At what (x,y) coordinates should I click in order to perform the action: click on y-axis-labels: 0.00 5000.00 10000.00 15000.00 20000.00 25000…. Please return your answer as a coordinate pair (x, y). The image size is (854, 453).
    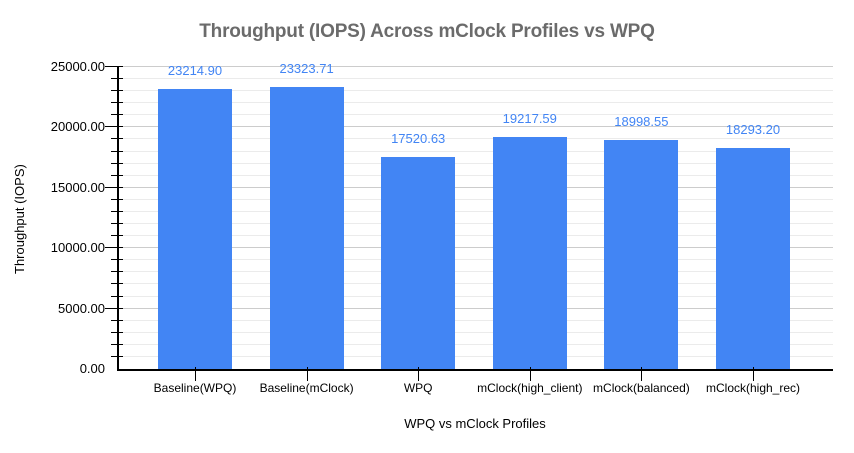
    Looking at the image, I should click on (52, 218).